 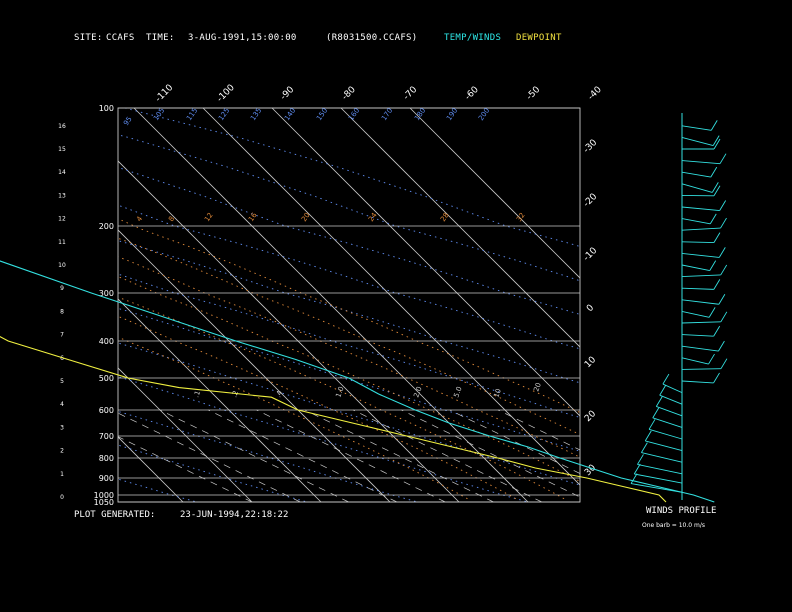 I want to click on winds-profile-note: One barb = 10.0 m/s, so click(x=673, y=525).